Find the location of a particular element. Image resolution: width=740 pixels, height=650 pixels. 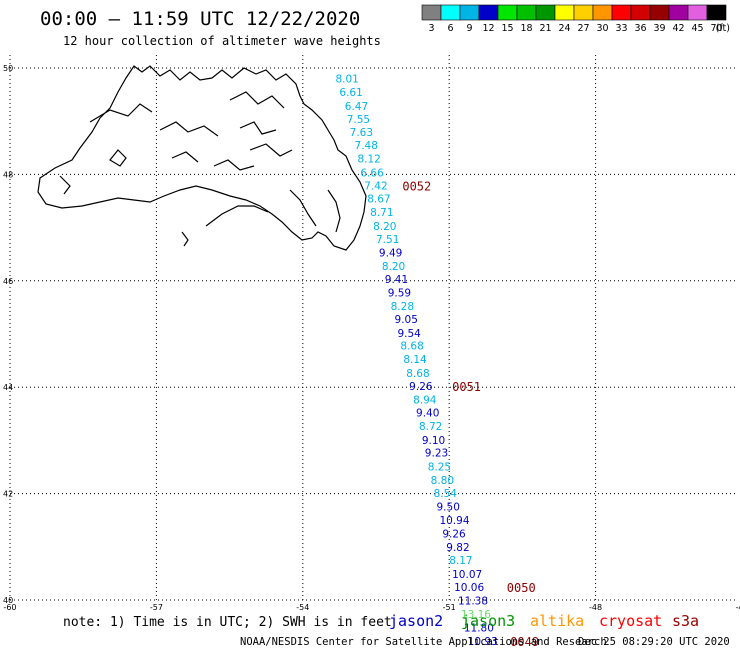

wave-height-value: 9.54 is located at coordinates (409, 334).